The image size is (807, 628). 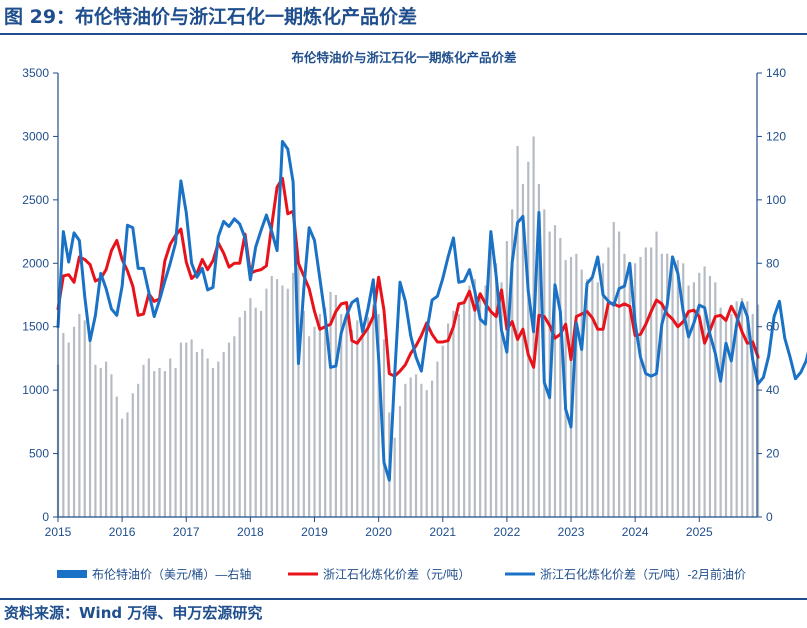 What do you see at coordinates (186, 532) in the screenshot?
I see `x-tick-label: 2017` at bounding box center [186, 532].